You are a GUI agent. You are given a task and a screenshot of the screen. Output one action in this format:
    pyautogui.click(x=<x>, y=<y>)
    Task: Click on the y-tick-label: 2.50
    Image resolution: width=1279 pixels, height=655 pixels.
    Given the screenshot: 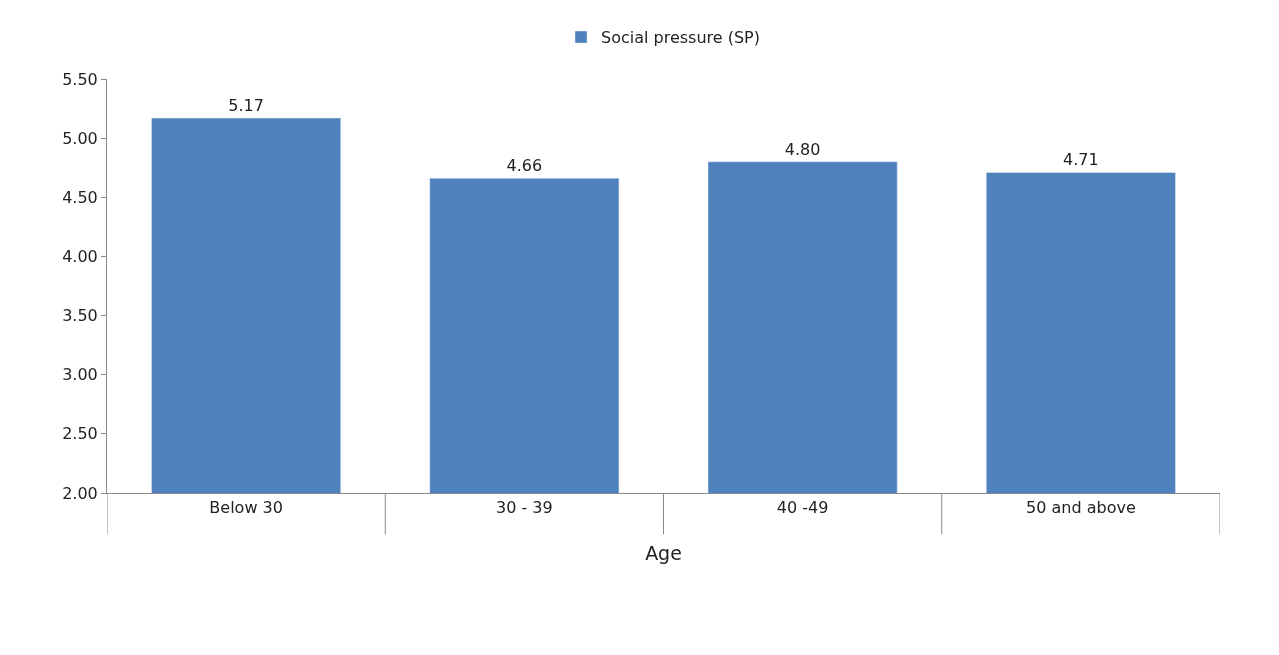 What is the action you would take?
    pyautogui.click(x=80, y=434)
    